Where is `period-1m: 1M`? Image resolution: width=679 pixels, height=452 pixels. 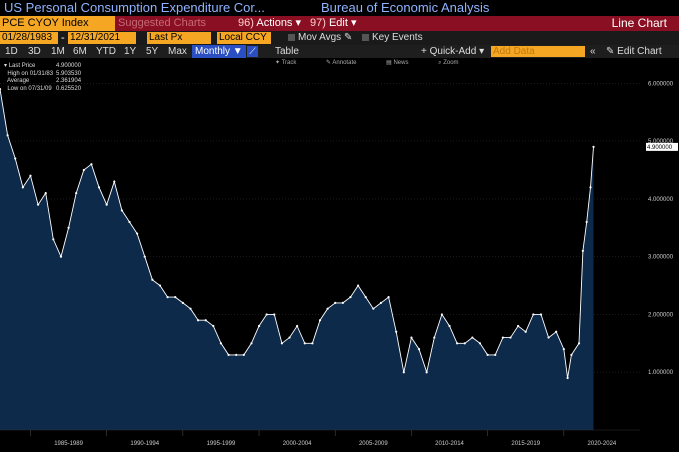 period-1m: 1M is located at coordinates (58, 51).